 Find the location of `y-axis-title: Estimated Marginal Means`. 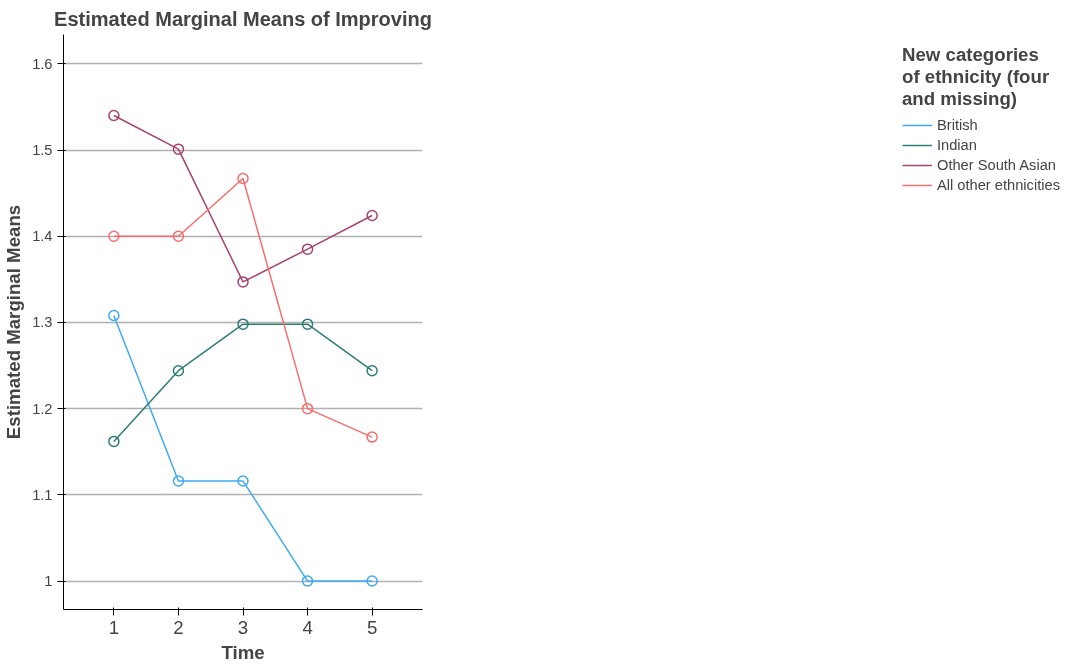

y-axis-title: Estimated Marginal Means is located at coordinates (14, 322).